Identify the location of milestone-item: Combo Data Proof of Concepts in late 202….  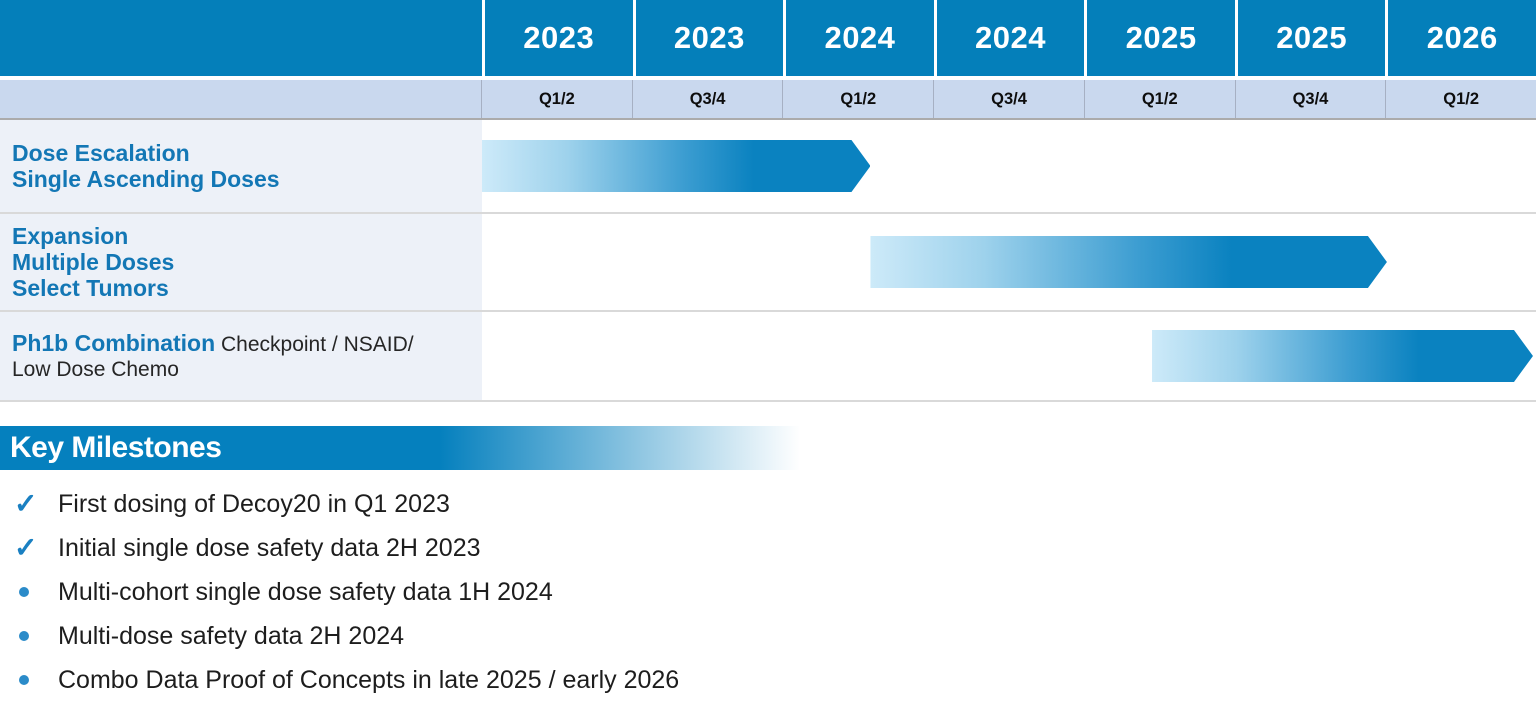
(775, 680).